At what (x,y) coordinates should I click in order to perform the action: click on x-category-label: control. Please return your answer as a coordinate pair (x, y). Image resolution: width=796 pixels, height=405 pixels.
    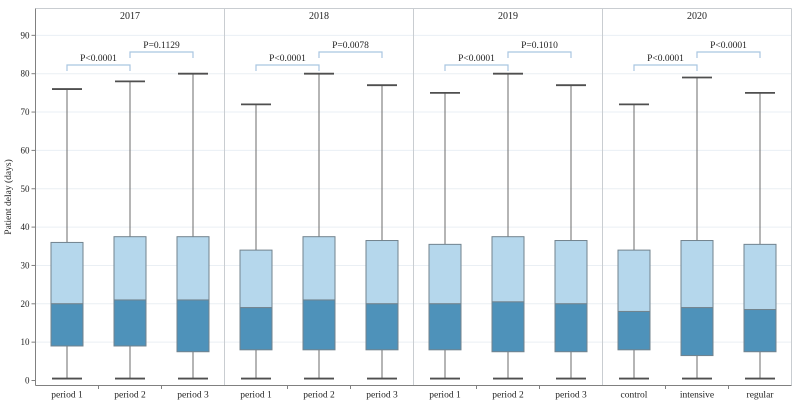
    Looking at the image, I should click on (634, 396).